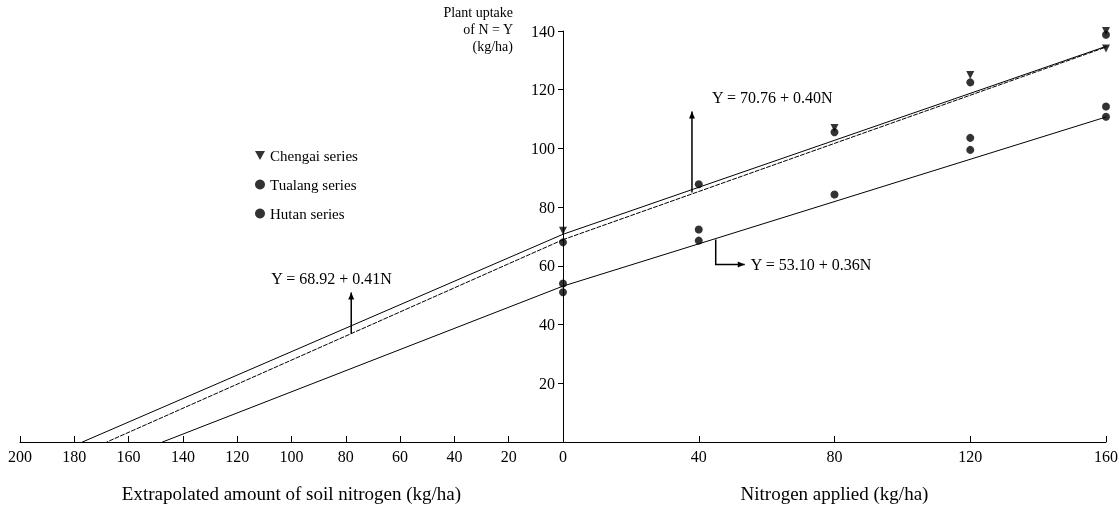 This screenshot has width=1119, height=515. Describe the element at coordinates (313, 184) in the screenshot. I see `legend-label: Tualang series` at that location.